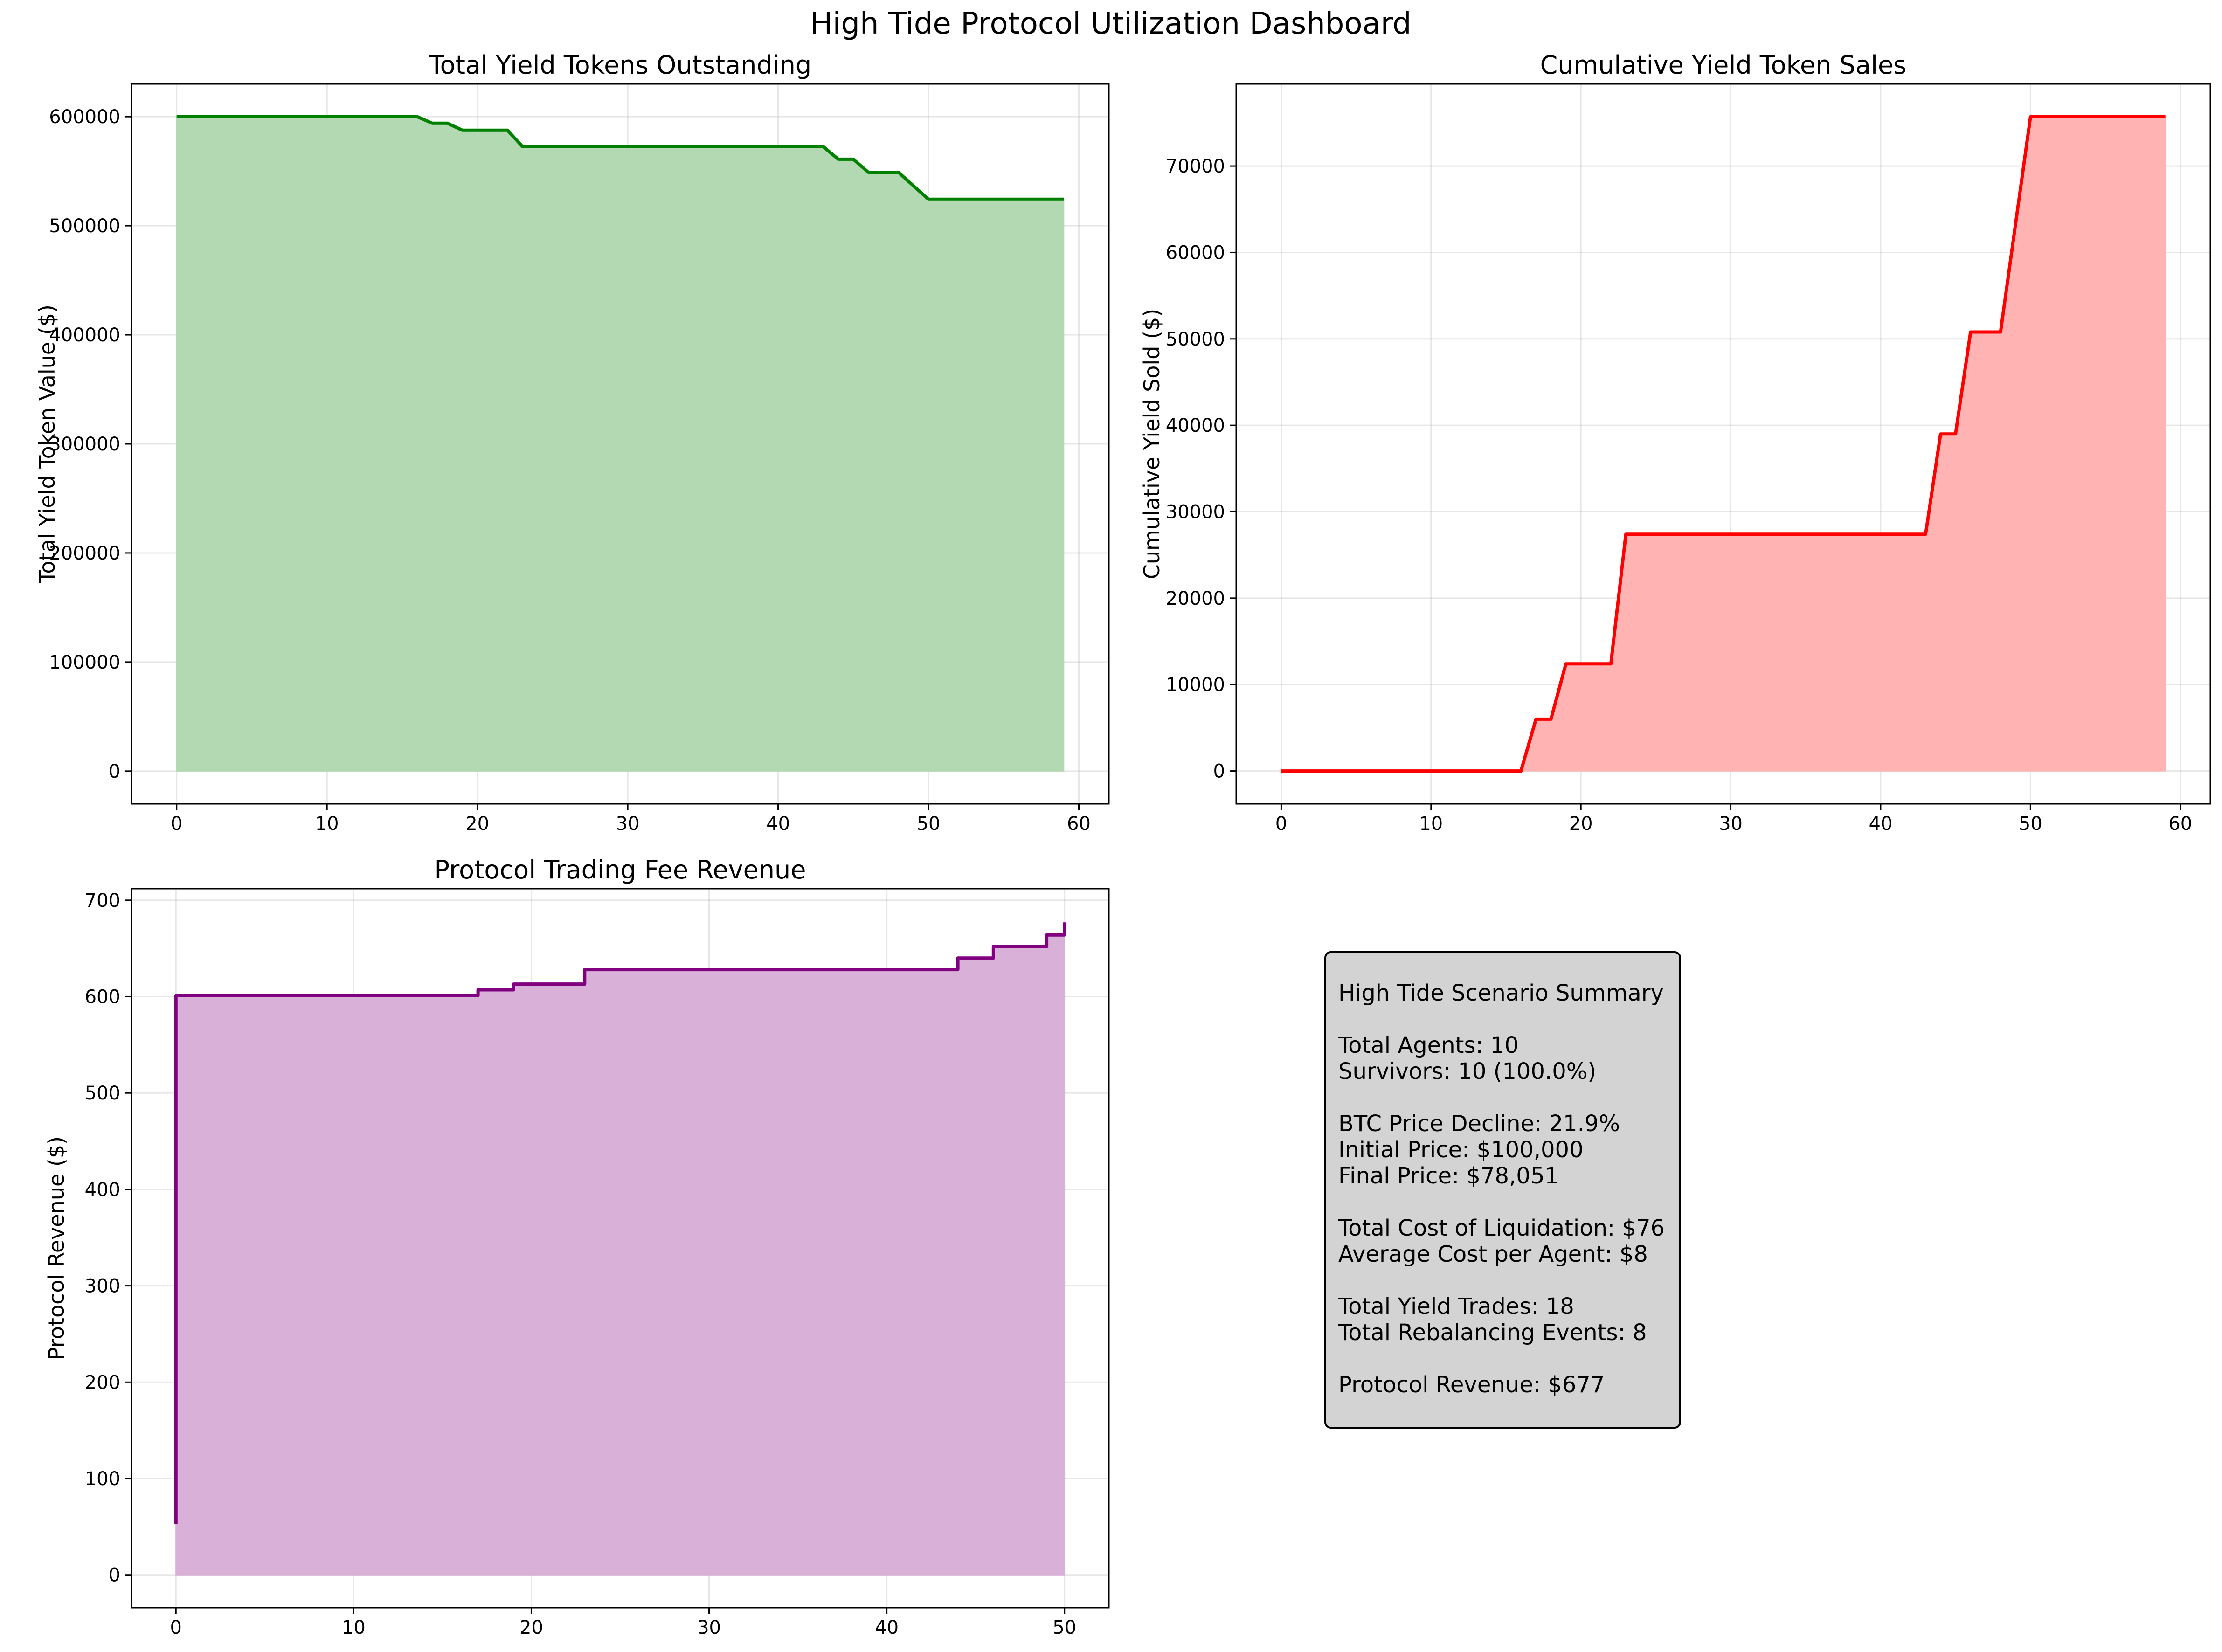 Image resolution: width=2222 pixels, height=1652 pixels. Describe the element at coordinates (1151, 444) in the screenshot. I see `y-axis-label: Cumulative Yield Sold ($)` at that location.